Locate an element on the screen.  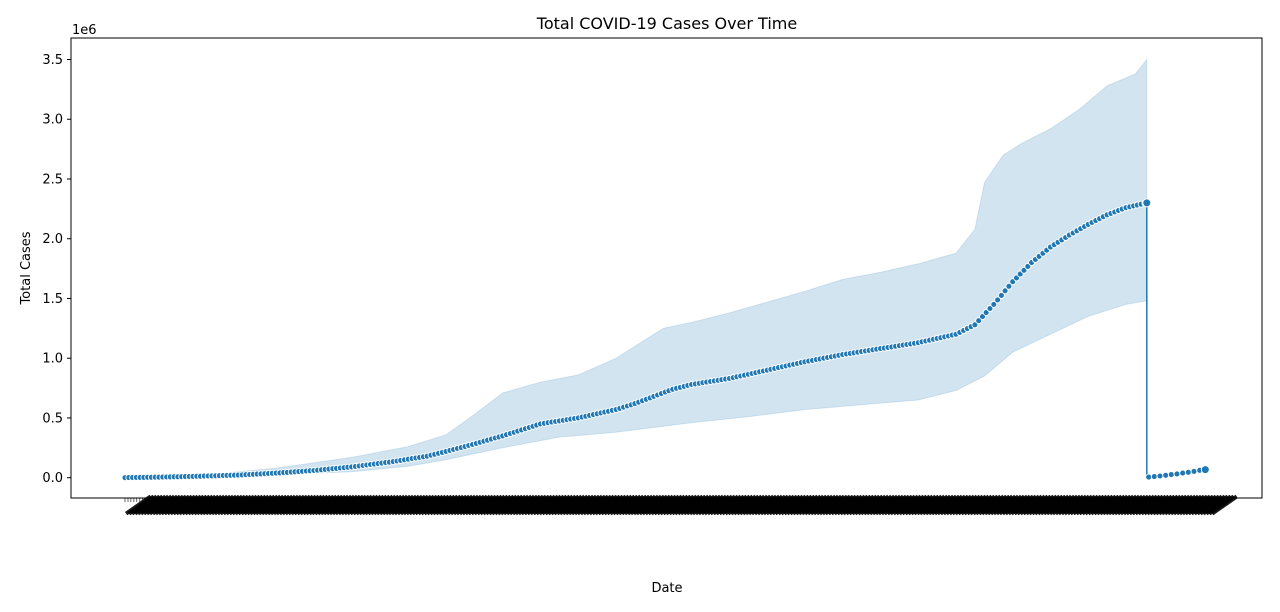
y-offset-label: 1e6 is located at coordinates (84, 30).